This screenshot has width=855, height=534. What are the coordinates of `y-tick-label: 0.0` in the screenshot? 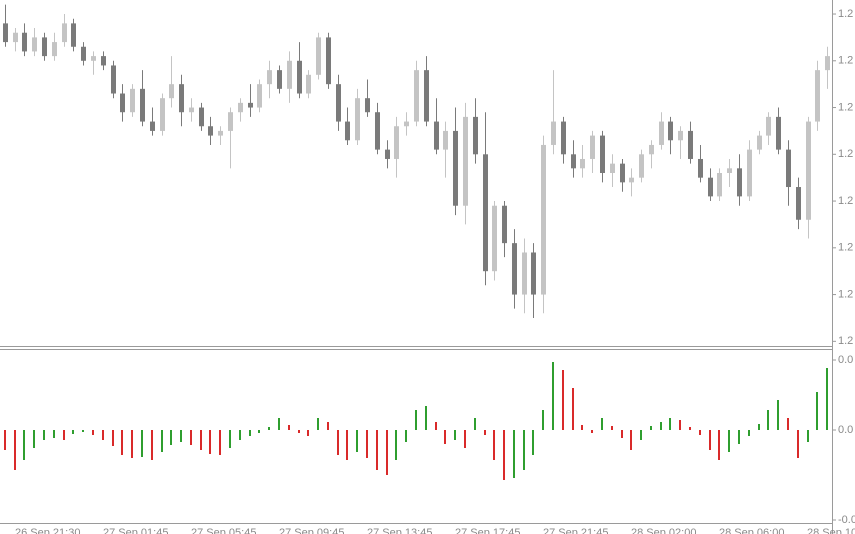 It's located at (845, 360).